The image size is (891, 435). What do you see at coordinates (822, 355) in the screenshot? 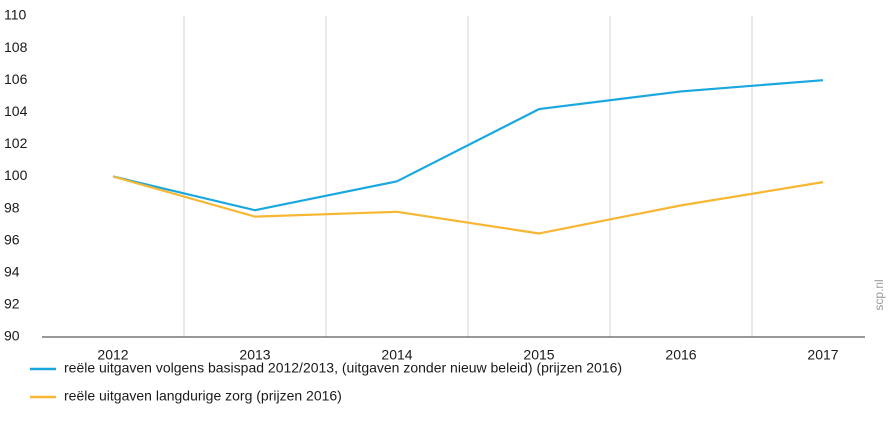
I see `x-tick-label: 2017` at bounding box center [822, 355].